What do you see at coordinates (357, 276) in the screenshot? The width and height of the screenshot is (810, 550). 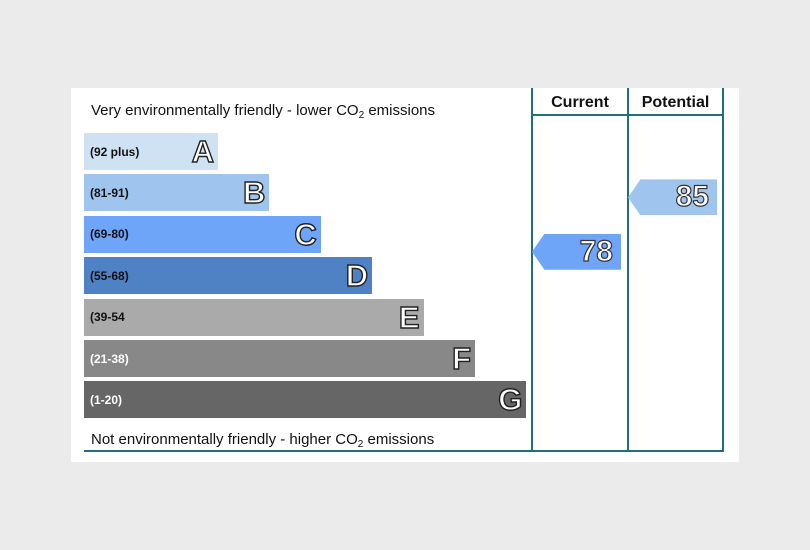 I see `band-letter: D` at bounding box center [357, 276].